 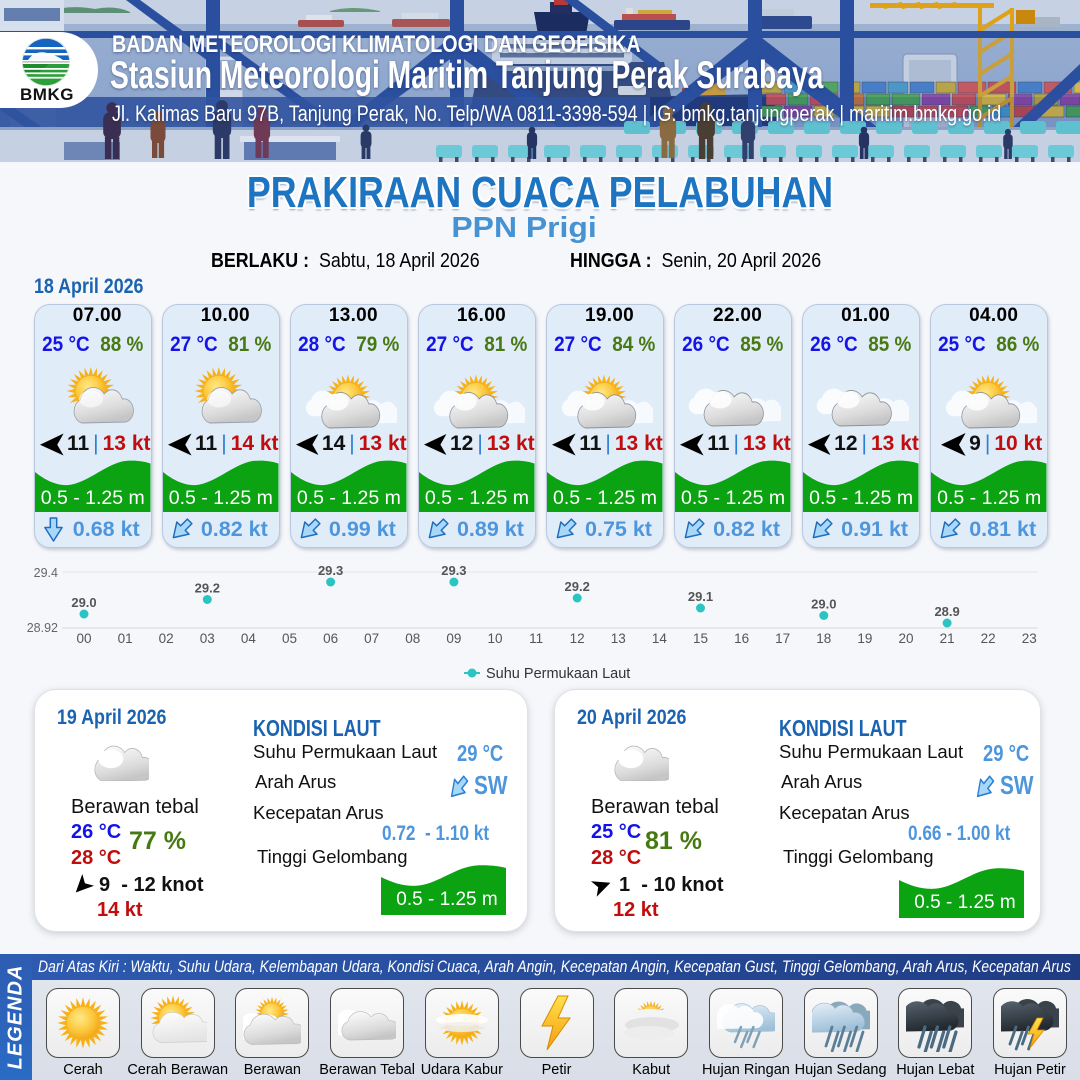 I want to click on svg-text: 28.9, so click(x=946, y=611).